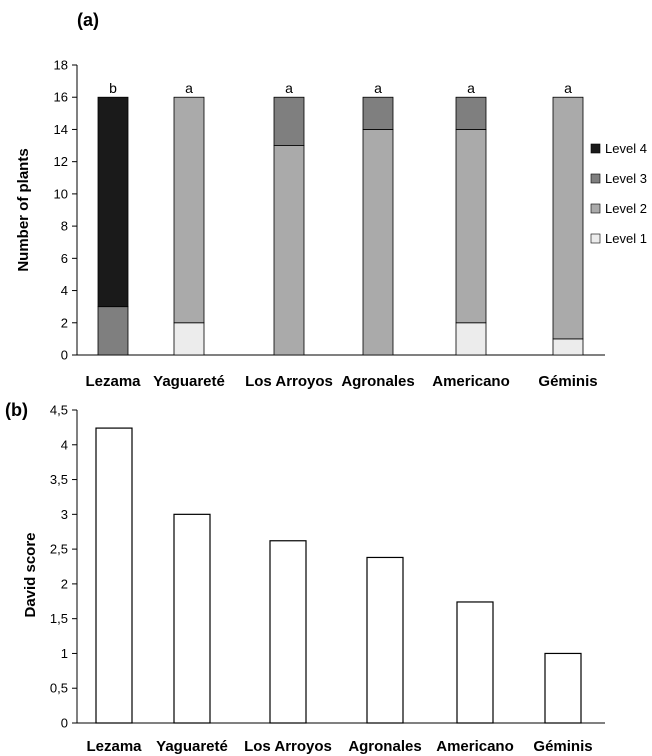 The height and width of the screenshot is (756, 652). What do you see at coordinates (30, 574) in the screenshot?
I see `panel-b-y-axis-label: David score` at bounding box center [30, 574].